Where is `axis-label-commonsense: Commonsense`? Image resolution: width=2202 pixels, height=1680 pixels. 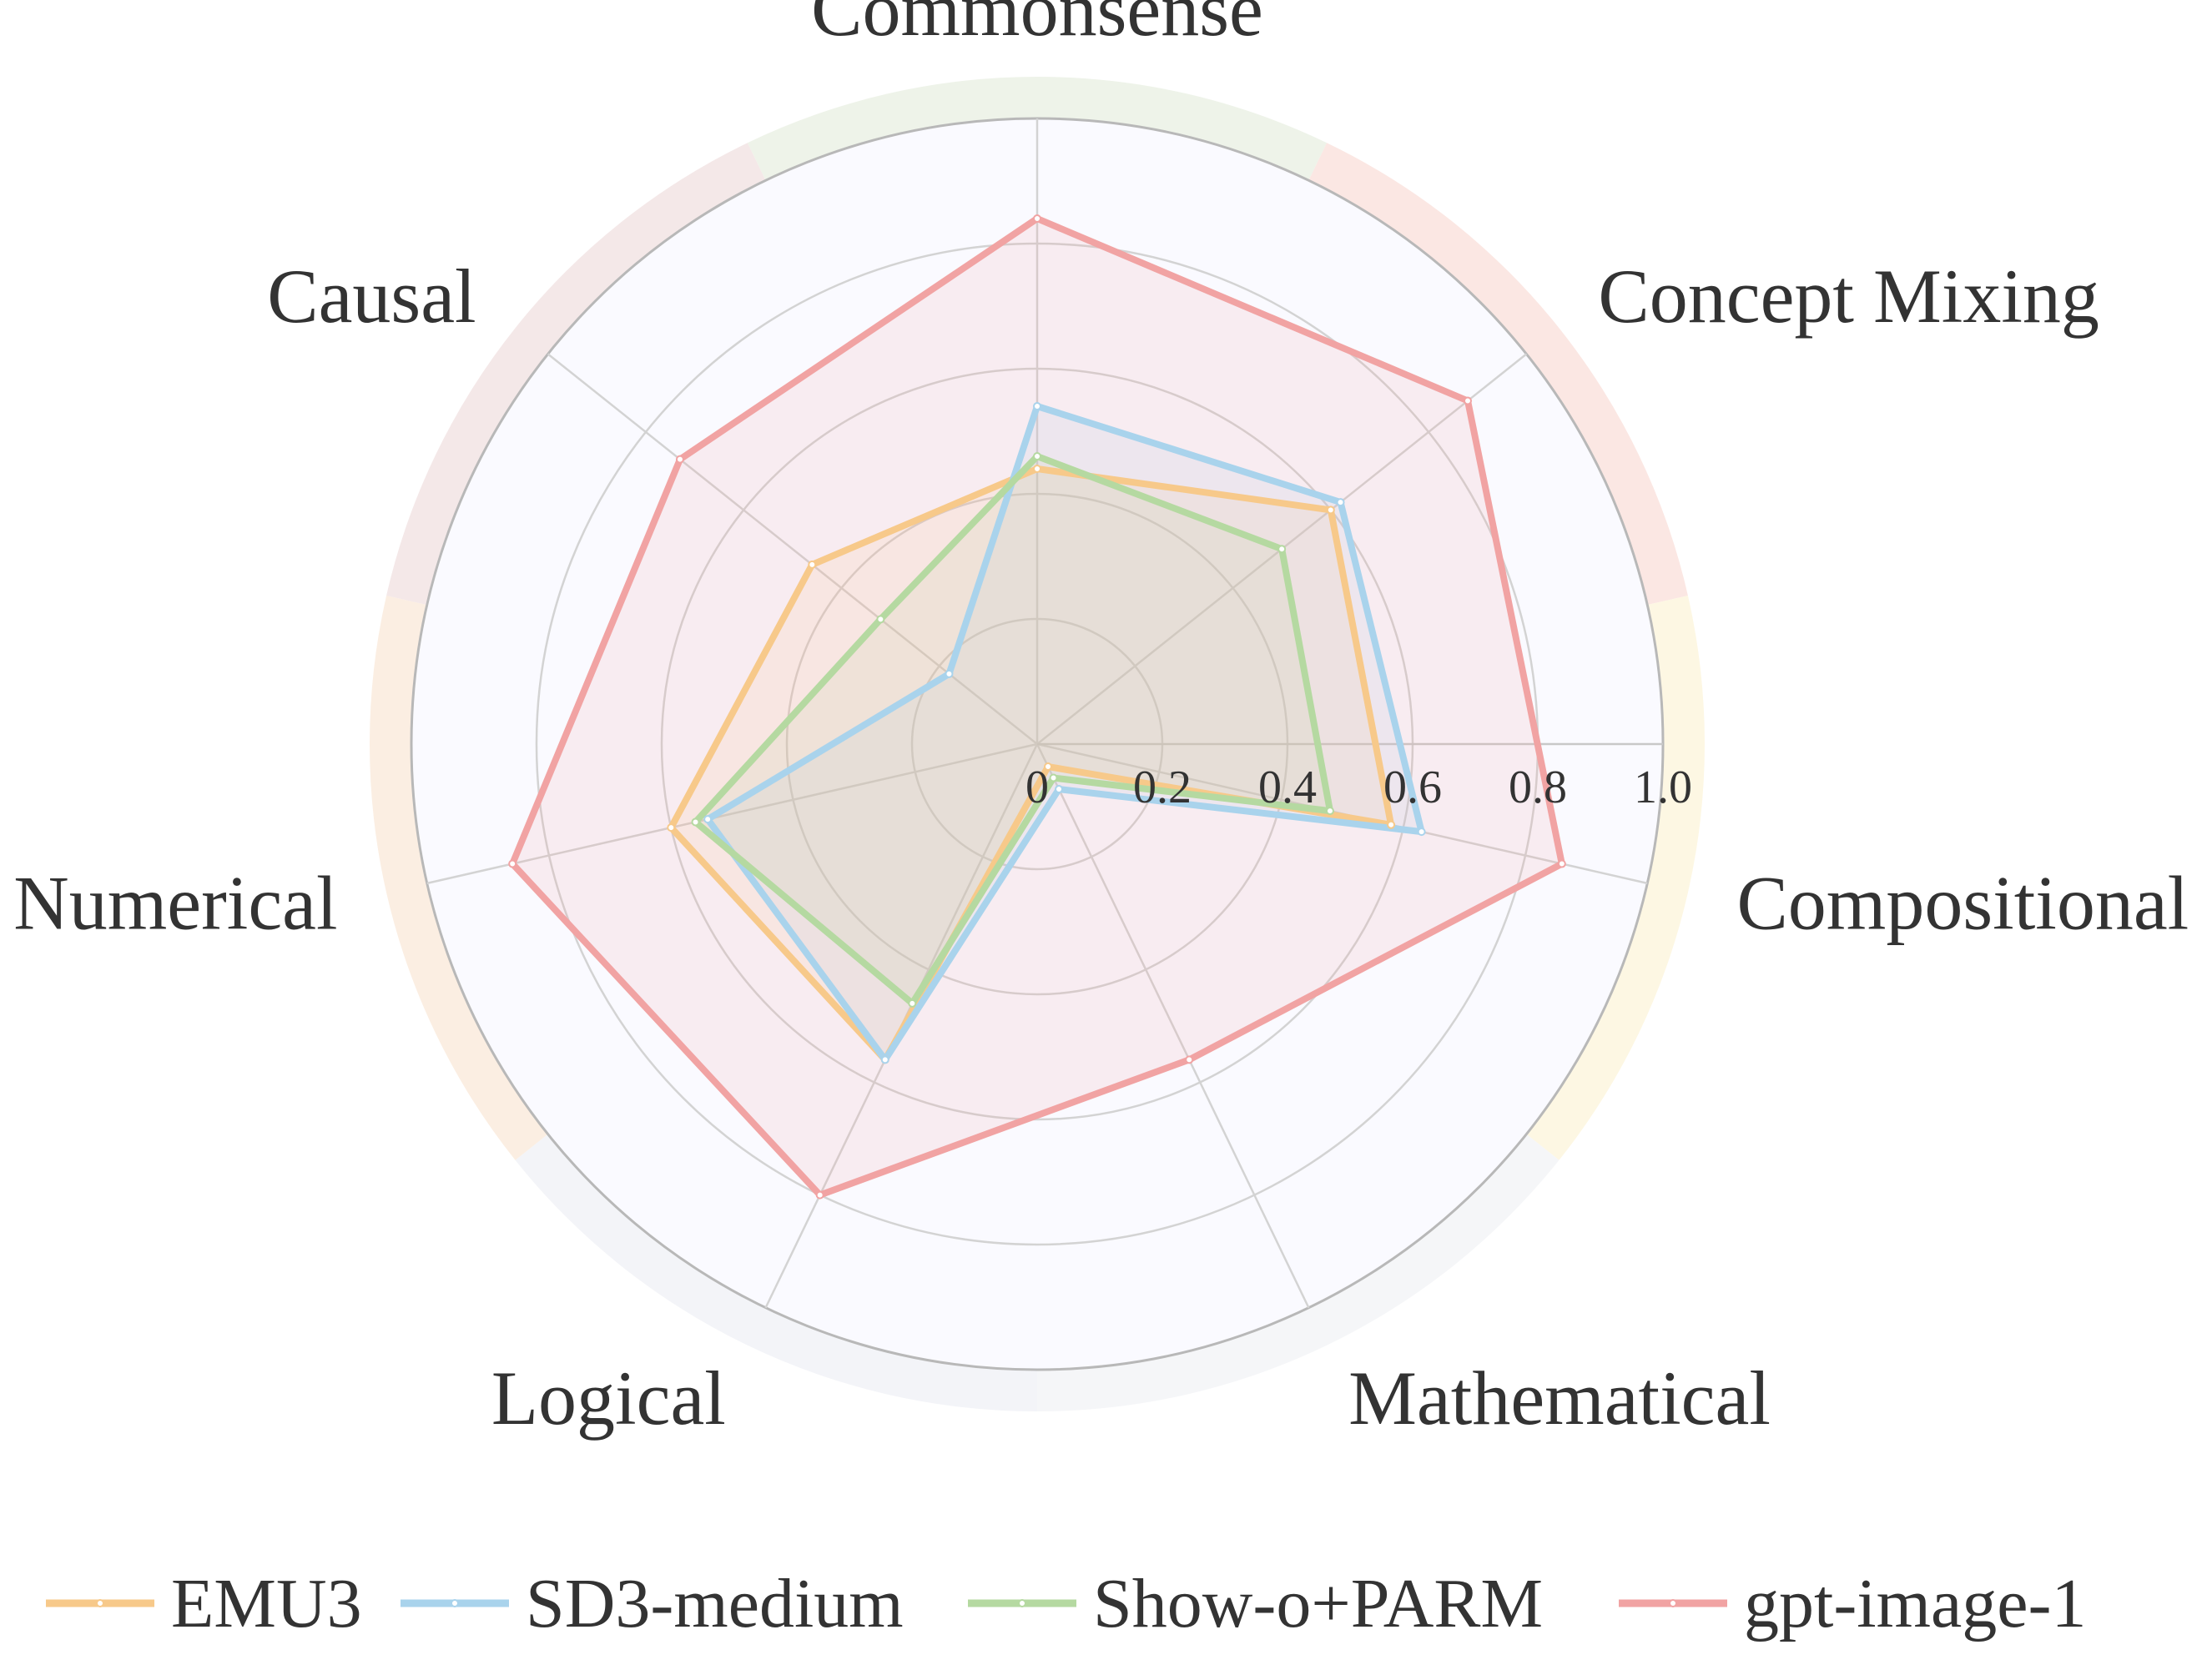 axis-label-commonsense: Commonsense is located at coordinates (1037, 26).